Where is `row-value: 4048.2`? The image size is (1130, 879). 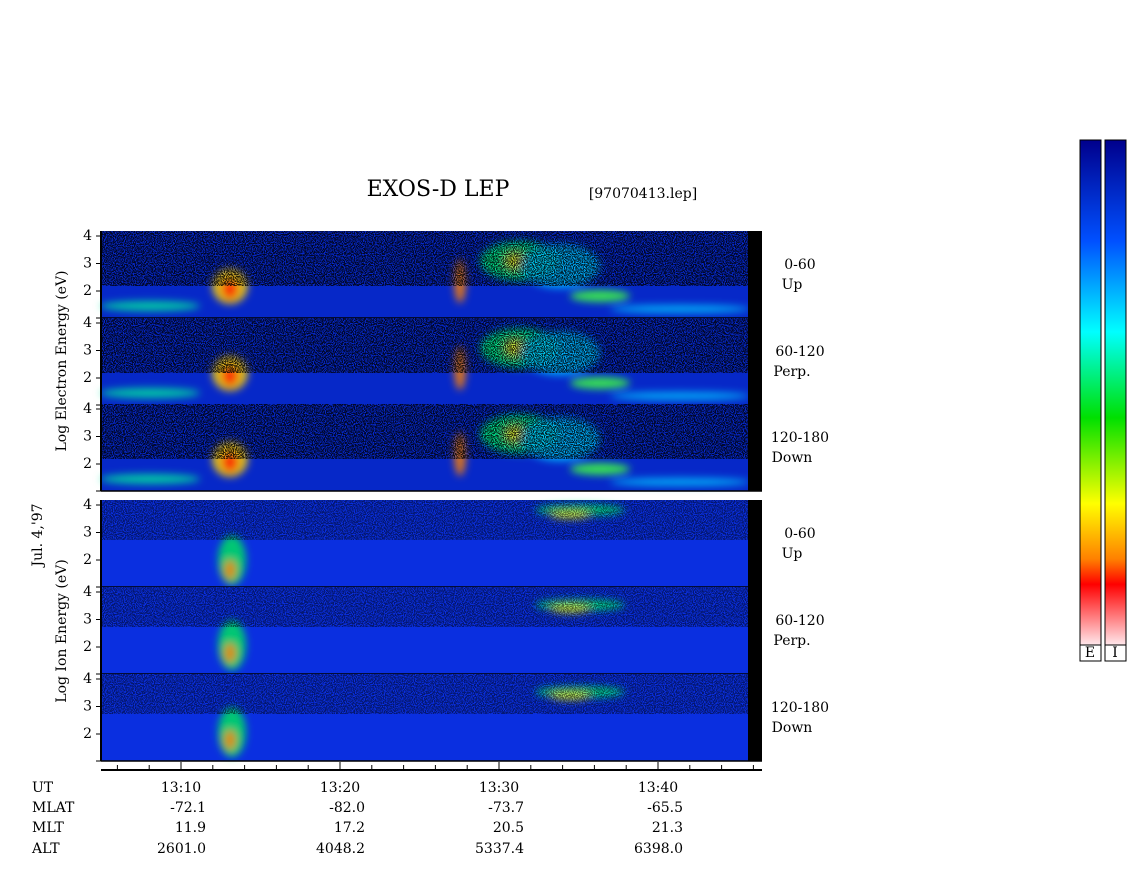 row-value: 4048.2 is located at coordinates (340, 849).